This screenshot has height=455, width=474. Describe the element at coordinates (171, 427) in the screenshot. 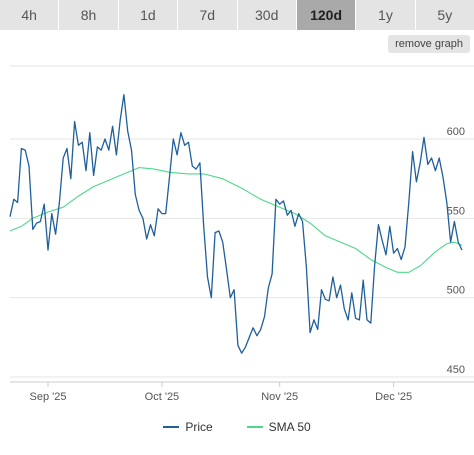

I see `legend-swatch-price` at that location.